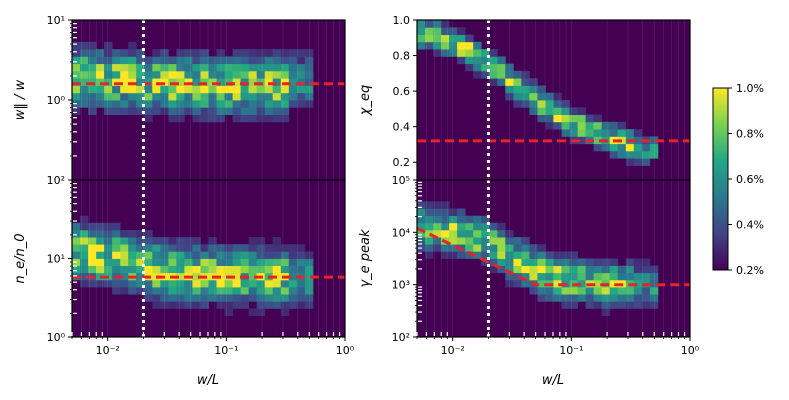 This screenshot has width=789, height=400. I want to click on y-tick-label: 0.2, so click(402, 162).